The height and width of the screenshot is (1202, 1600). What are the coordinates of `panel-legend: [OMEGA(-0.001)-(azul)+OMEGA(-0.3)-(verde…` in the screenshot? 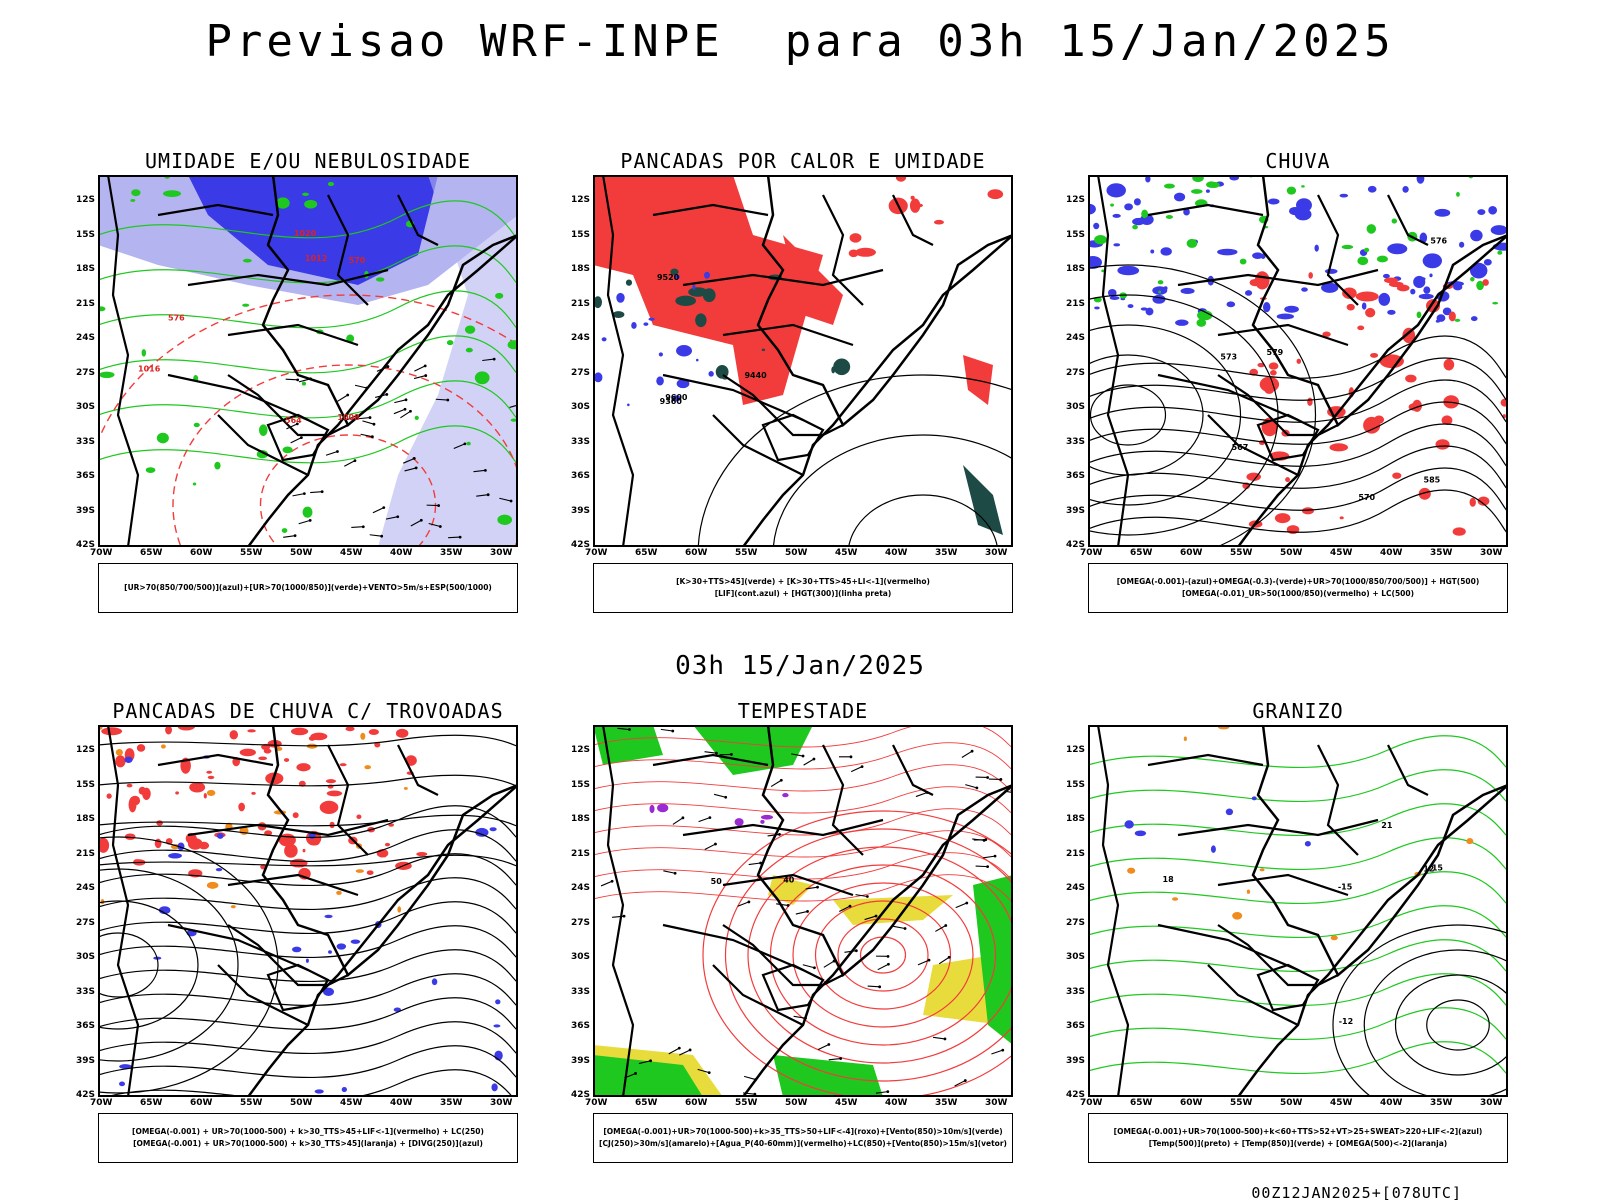 It's located at (1298, 588).